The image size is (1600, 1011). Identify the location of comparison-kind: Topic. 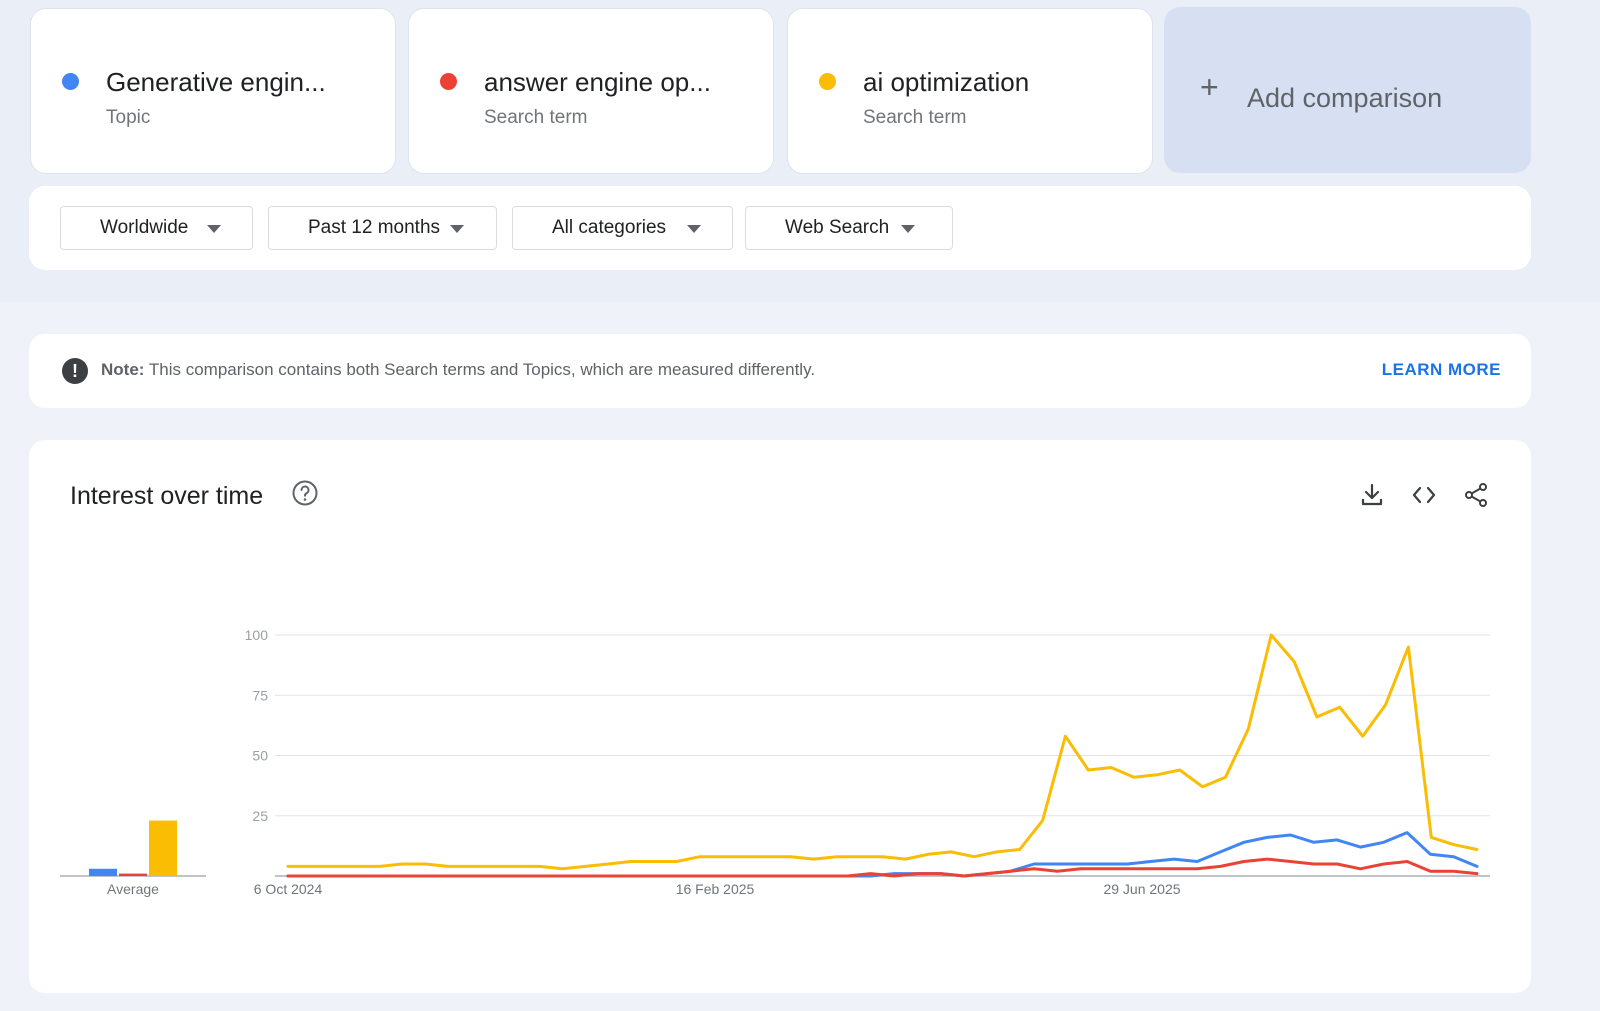
(128, 117).